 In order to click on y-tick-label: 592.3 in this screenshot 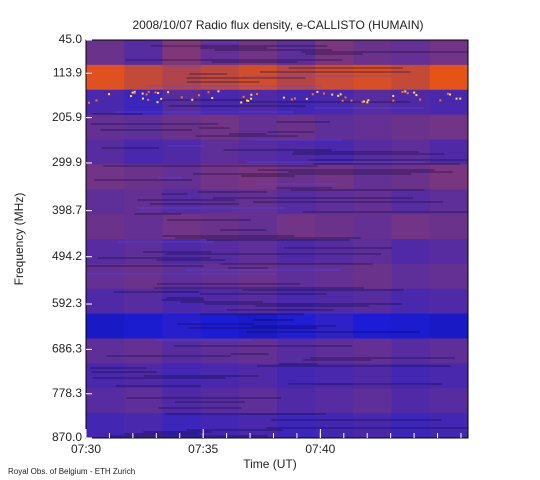, I will do `click(67, 303)`.